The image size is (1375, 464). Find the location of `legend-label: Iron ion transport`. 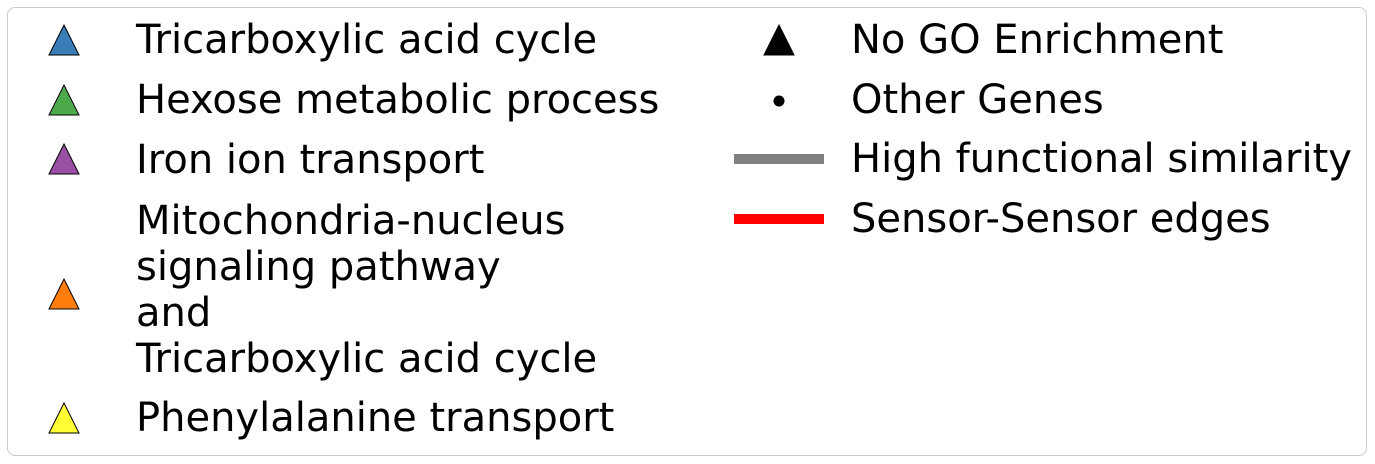

legend-label: Iron ion transport is located at coordinates (310, 160).